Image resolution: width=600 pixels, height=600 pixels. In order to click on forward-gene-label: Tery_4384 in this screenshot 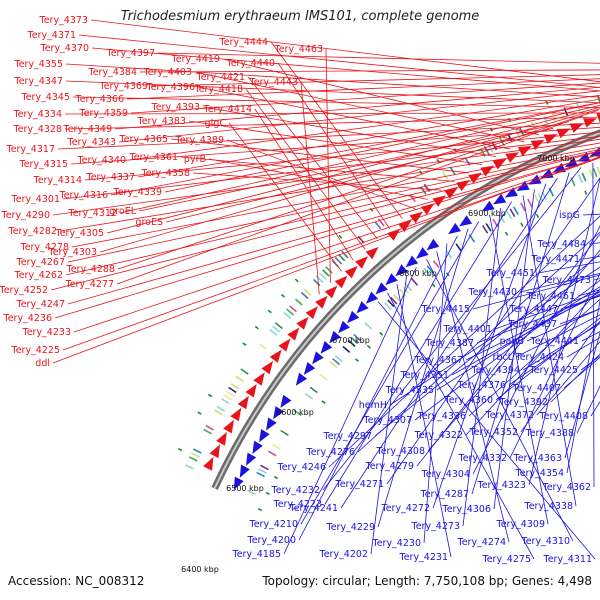, I will do `click(113, 72)`.